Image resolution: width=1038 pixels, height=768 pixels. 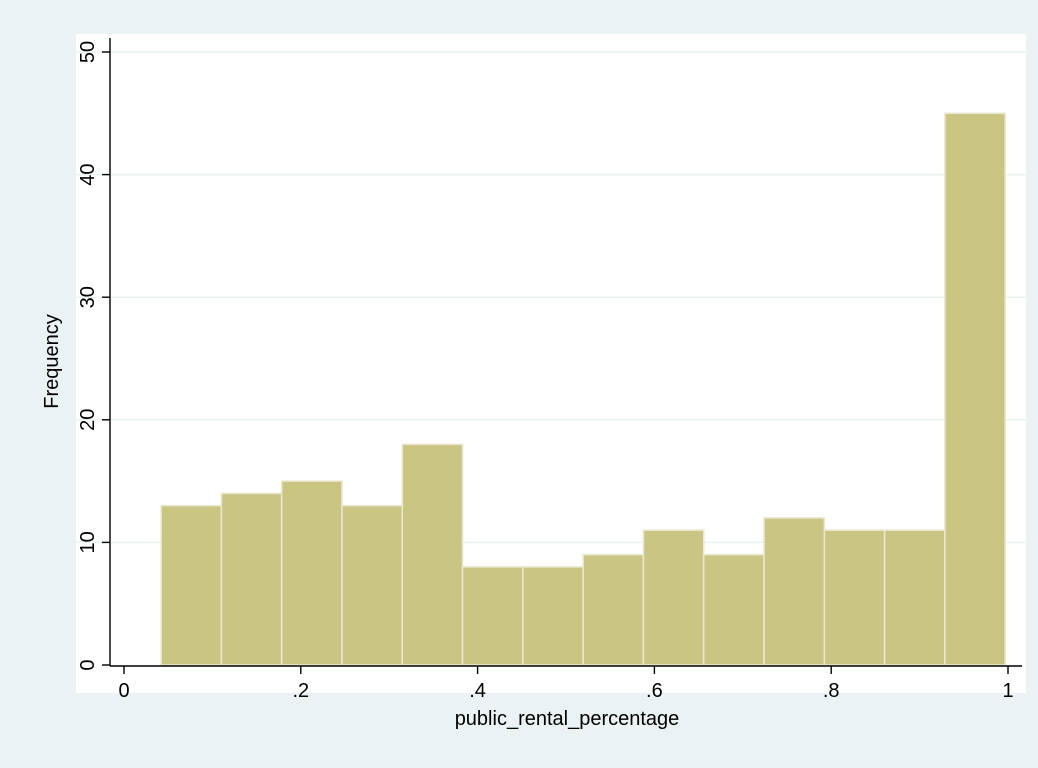 What do you see at coordinates (88, 174) in the screenshot?
I see `y-tick-label: 40` at bounding box center [88, 174].